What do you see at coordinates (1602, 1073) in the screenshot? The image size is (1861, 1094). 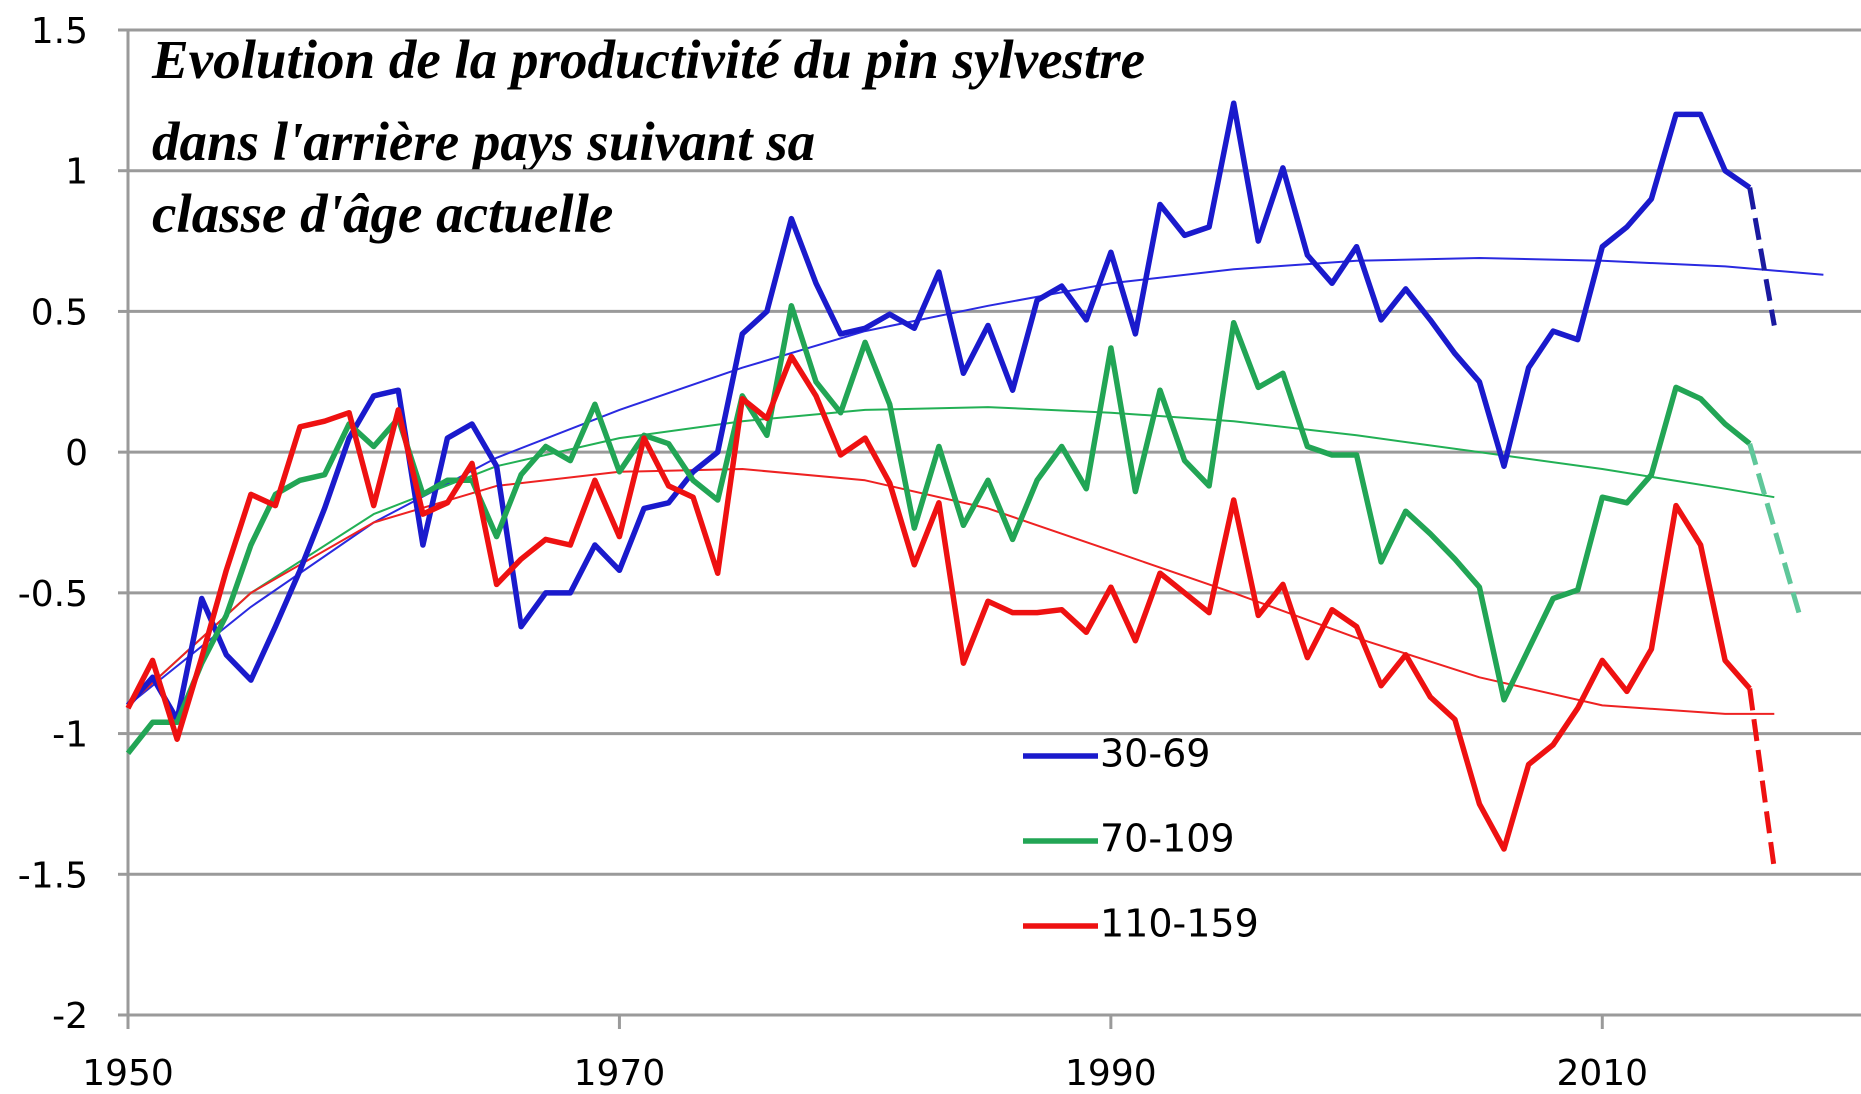 I see `x-tick-label: 2010` at bounding box center [1602, 1073].